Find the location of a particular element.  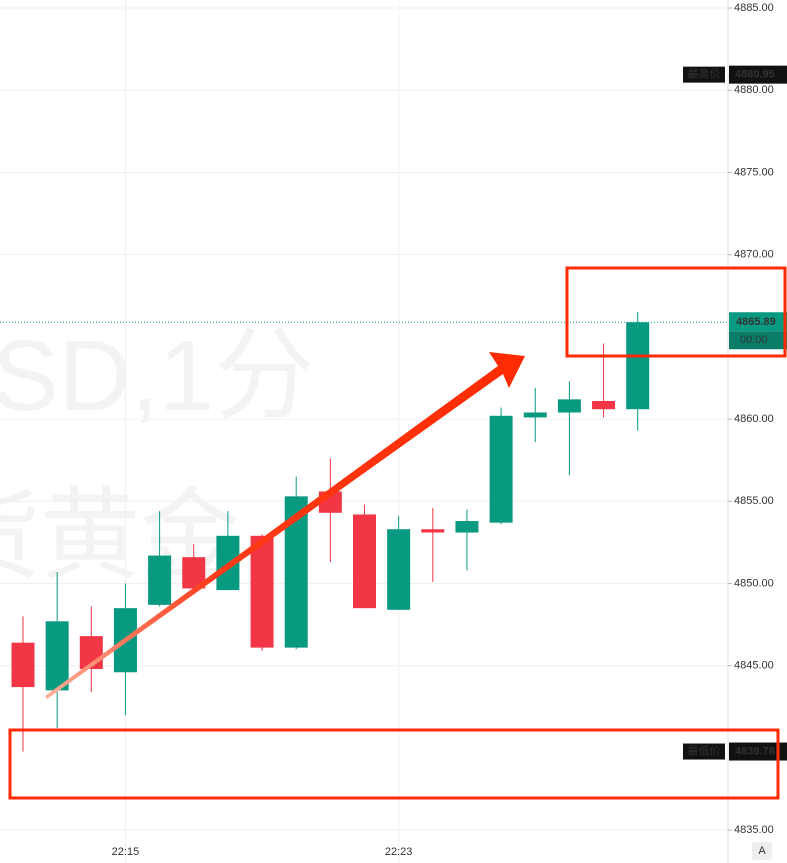

last-price-box is located at coordinates (758, 322).